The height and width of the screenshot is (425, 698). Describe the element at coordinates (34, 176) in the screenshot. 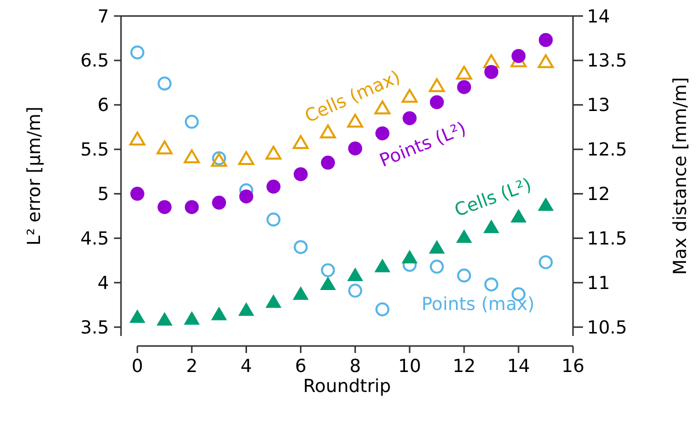

I see `y-axis-title: L² error [µm/m]` at that location.